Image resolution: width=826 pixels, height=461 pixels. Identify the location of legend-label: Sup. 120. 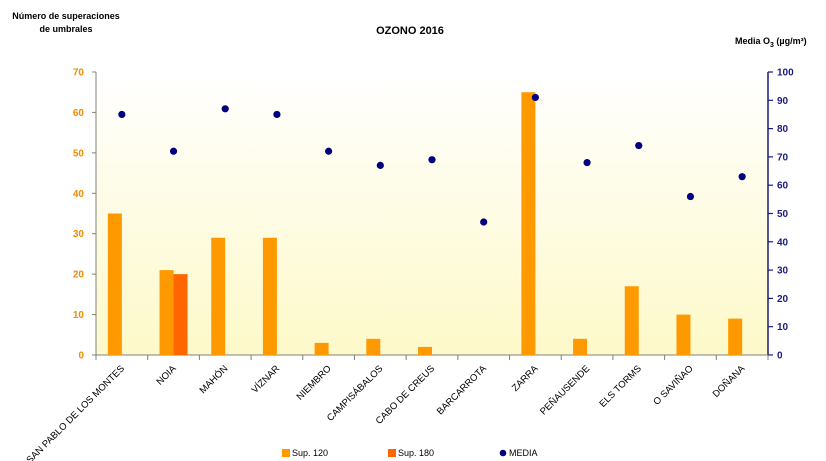
(310, 453).